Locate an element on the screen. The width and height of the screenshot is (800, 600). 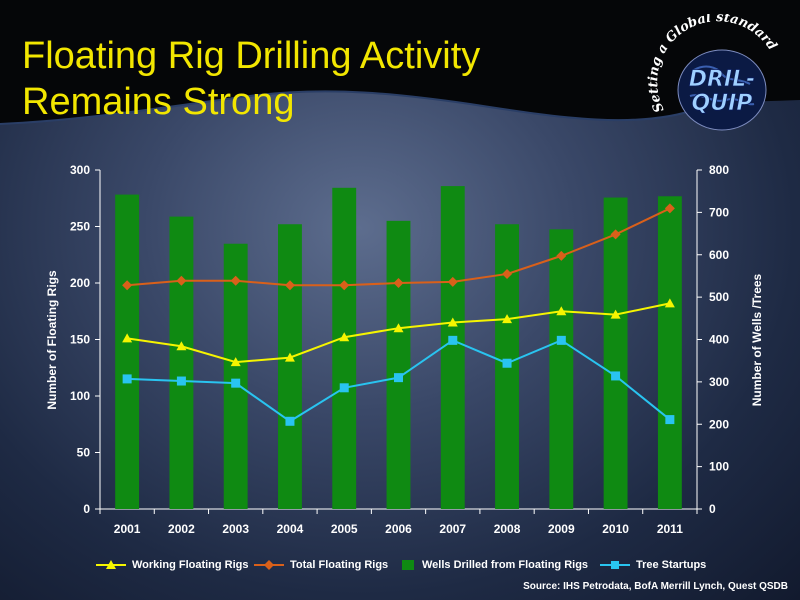
y2-tick-label: 200 is located at coordinates (719, 424).